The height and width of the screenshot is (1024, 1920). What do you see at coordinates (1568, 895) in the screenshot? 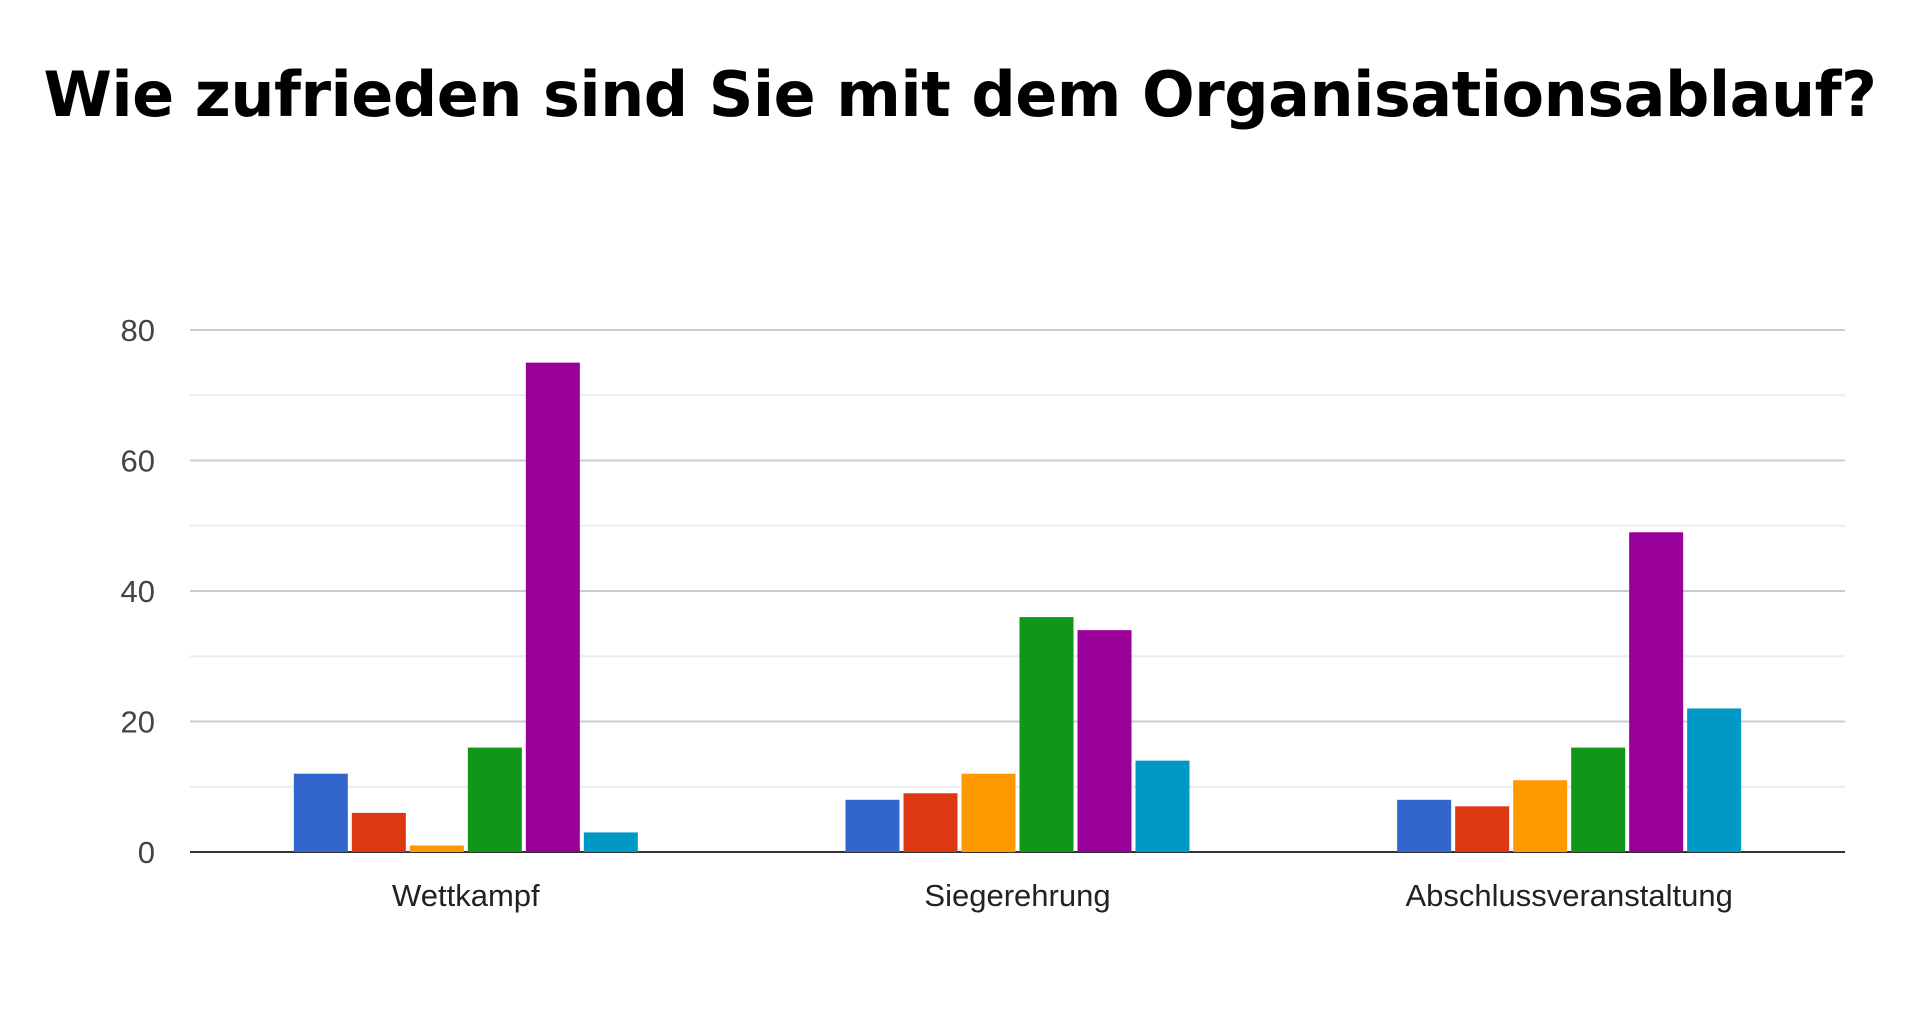
I see `x-category-label: Abschlussveranstaltung` at bounding box center [1568, 895].